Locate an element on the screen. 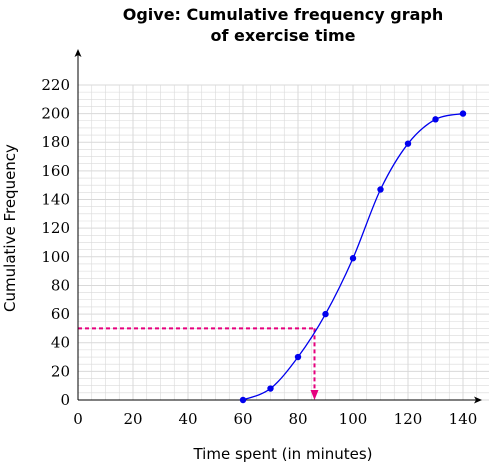  y-tick-label: 80 is located at coordinates (60, 285).